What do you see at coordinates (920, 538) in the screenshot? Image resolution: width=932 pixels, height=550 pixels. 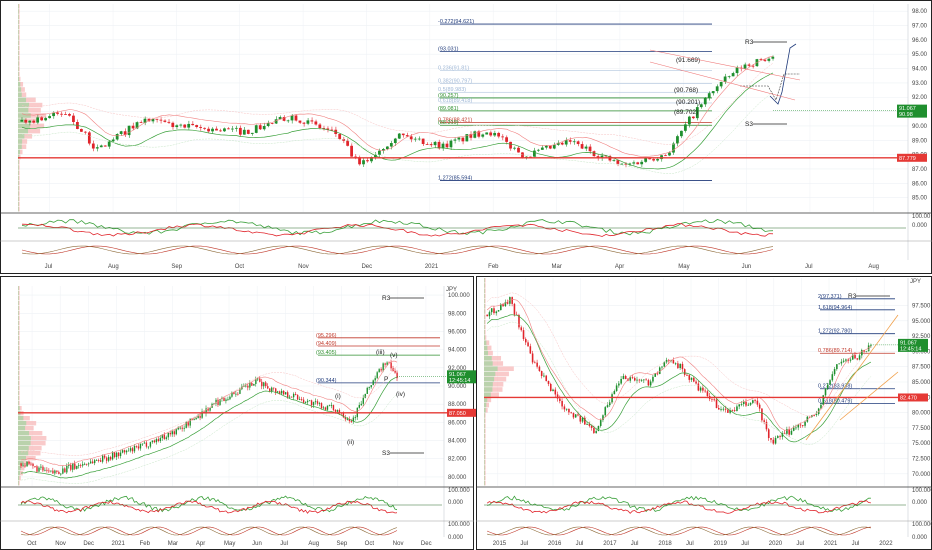 I see `oscillator-tick: 0.000` at bounding box center [920, 538].